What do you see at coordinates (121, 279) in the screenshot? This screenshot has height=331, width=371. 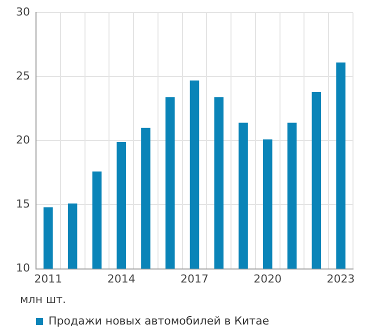 I see `x-tick-label: 2014` at bounding box center [121, 279].